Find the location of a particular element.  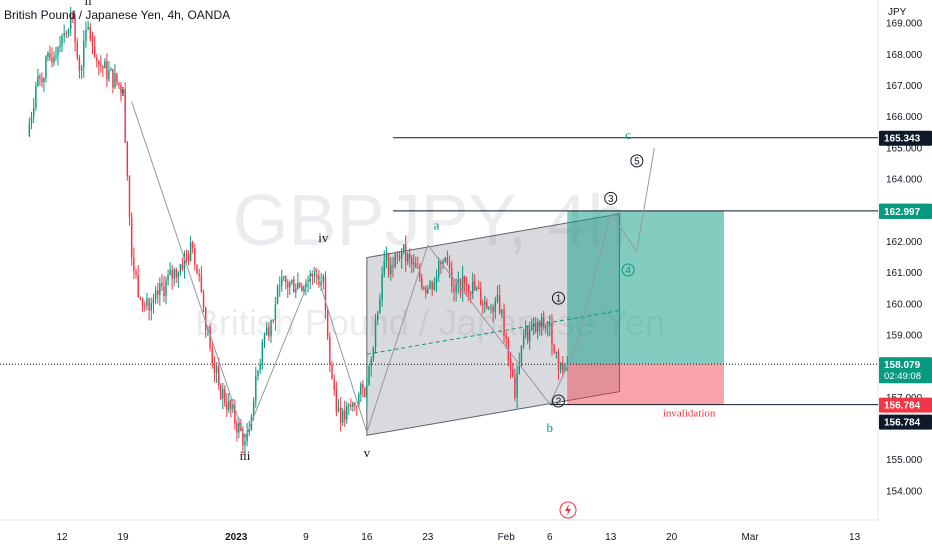

y-tick-label: 161.000 is located at coordinates (904, 273).